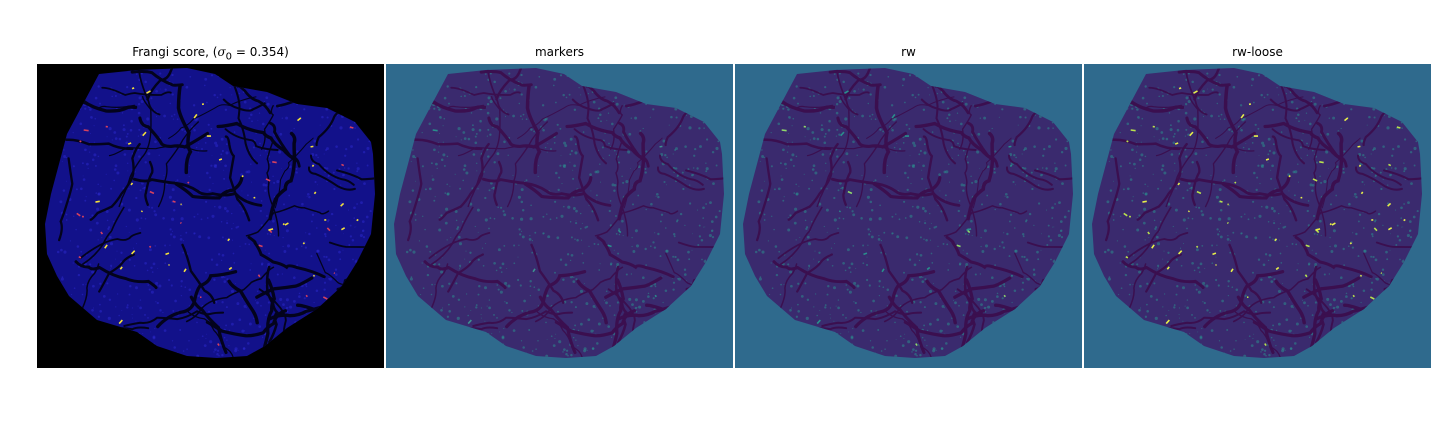 The image size is (1440, 432). I want to click on title-suffix: = 0.354), so click(260, 52).